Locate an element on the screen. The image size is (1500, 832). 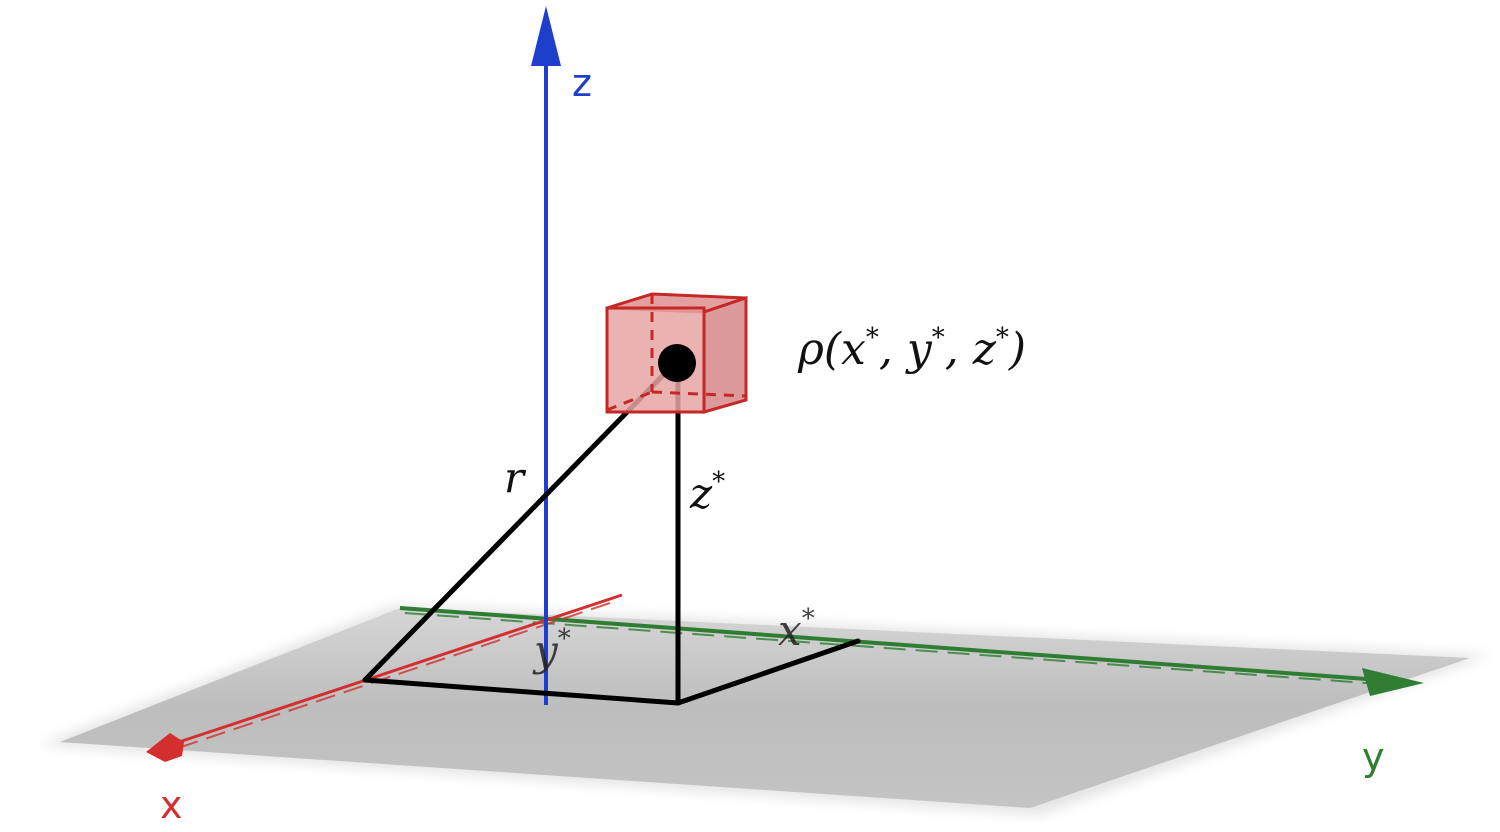
y-star-segment is located at coordinates (521, 691).